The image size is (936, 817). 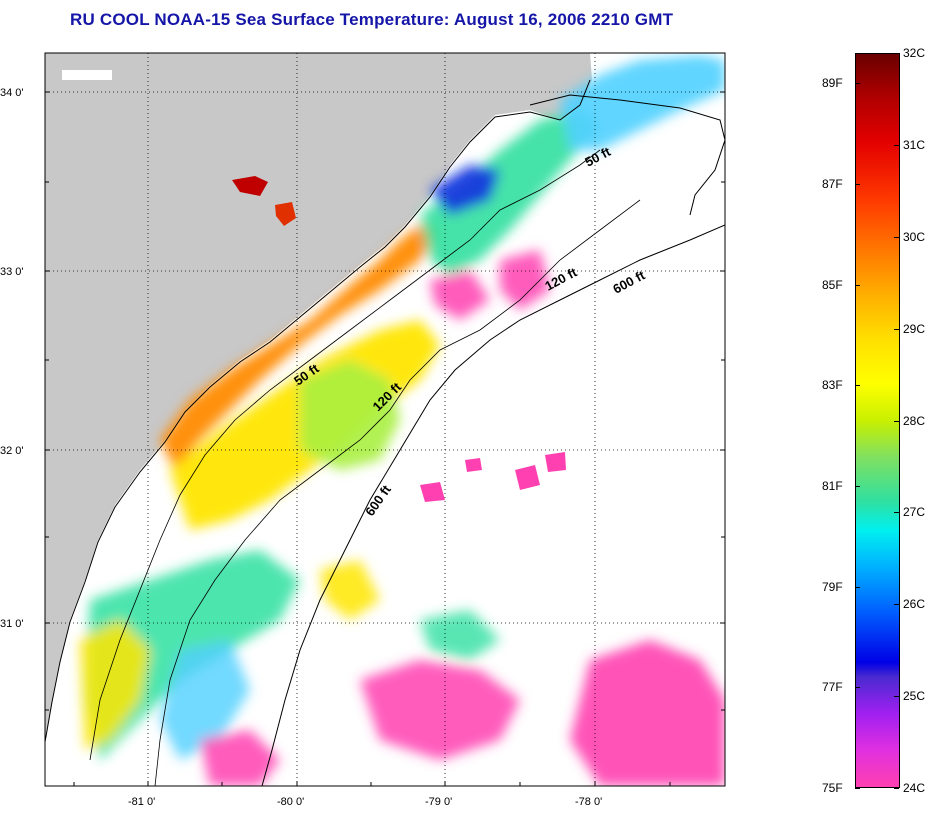 I want to click on colorbar-celsius-label: 28C, so click(x=914, y=420).